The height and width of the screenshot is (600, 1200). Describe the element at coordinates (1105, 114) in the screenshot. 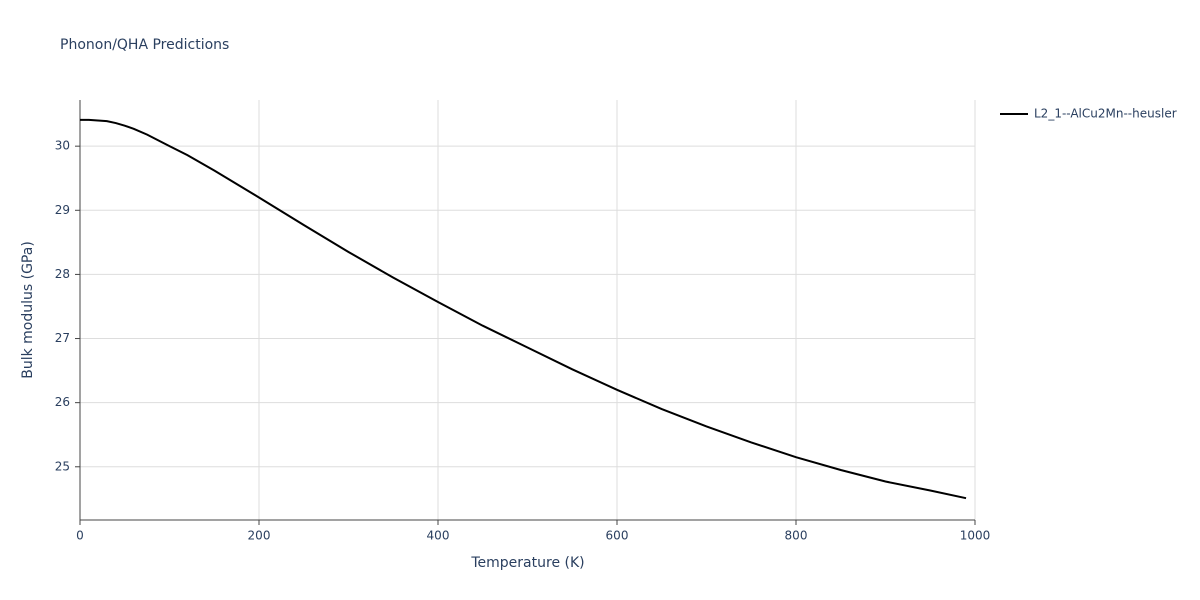

I see `legend-label: L2_1--AlCu2Mn--heusler` at that location.